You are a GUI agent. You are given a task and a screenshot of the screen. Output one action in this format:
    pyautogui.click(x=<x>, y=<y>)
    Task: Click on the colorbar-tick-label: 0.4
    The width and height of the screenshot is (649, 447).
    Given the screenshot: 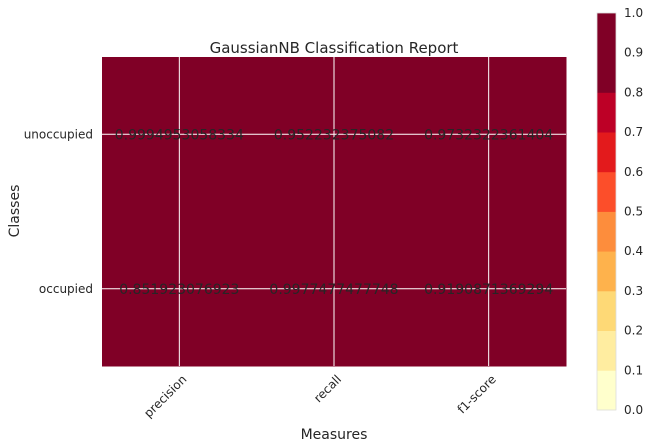 What is the action you would take?
    pyautogui.click(x=633, y=251)
    